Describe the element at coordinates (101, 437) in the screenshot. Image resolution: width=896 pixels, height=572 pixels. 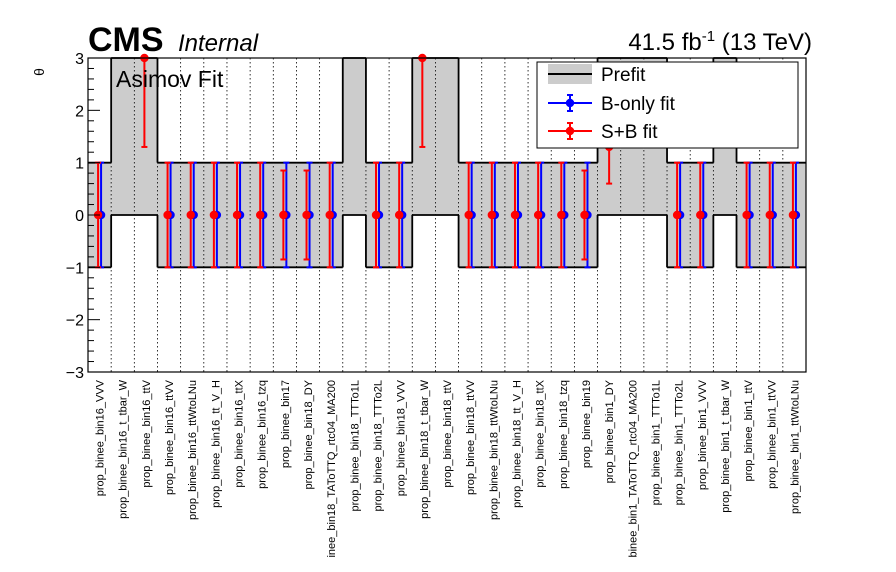
I see `x-tick-label: prop_binee_bin16_VVV` at that location.